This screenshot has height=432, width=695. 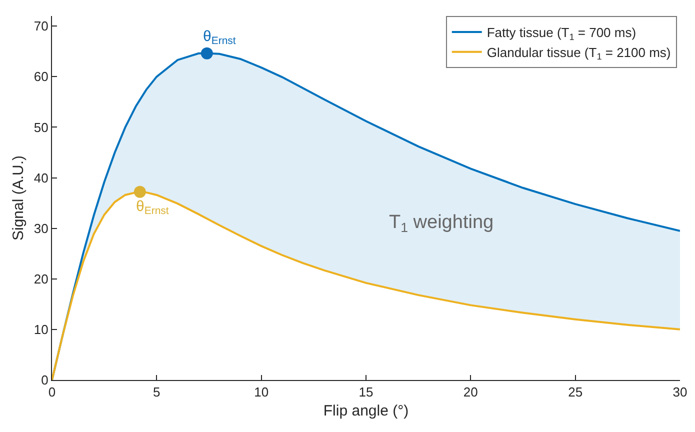 What do you see at coordinates (41, 278) in the screenshot?
I see `y-tick-label: 20` at bounding box center [41, 278].